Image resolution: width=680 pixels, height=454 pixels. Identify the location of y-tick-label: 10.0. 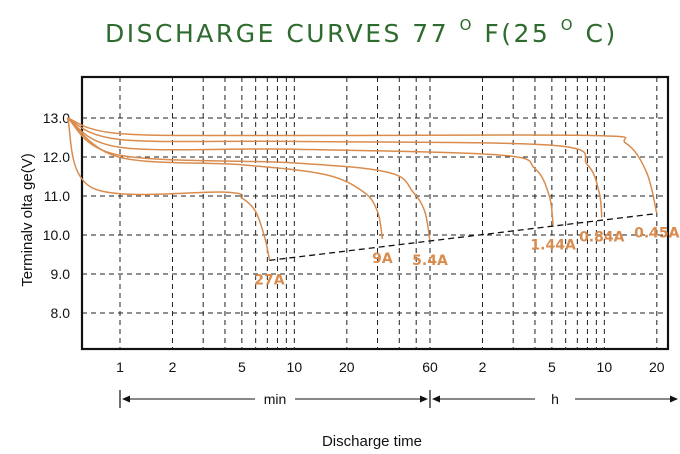
(56, 235).